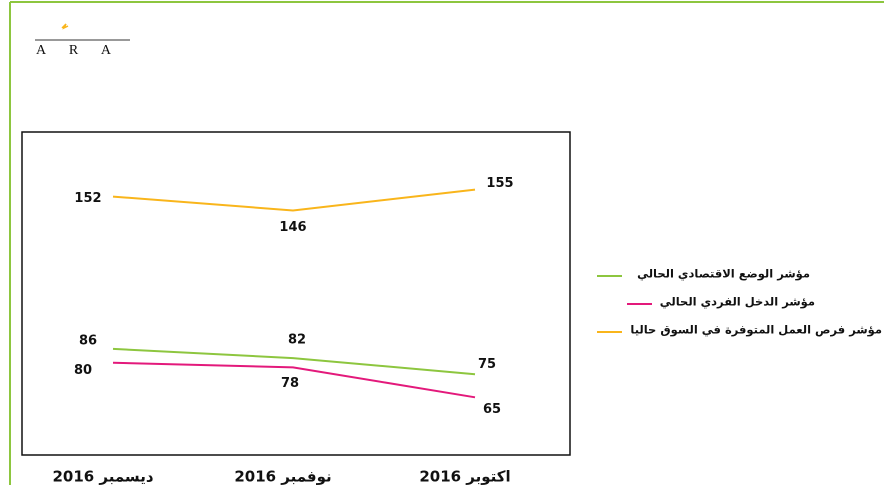 This screenshot has width=884, height=485. I want to click on data-label: 75, so click(487, 364).